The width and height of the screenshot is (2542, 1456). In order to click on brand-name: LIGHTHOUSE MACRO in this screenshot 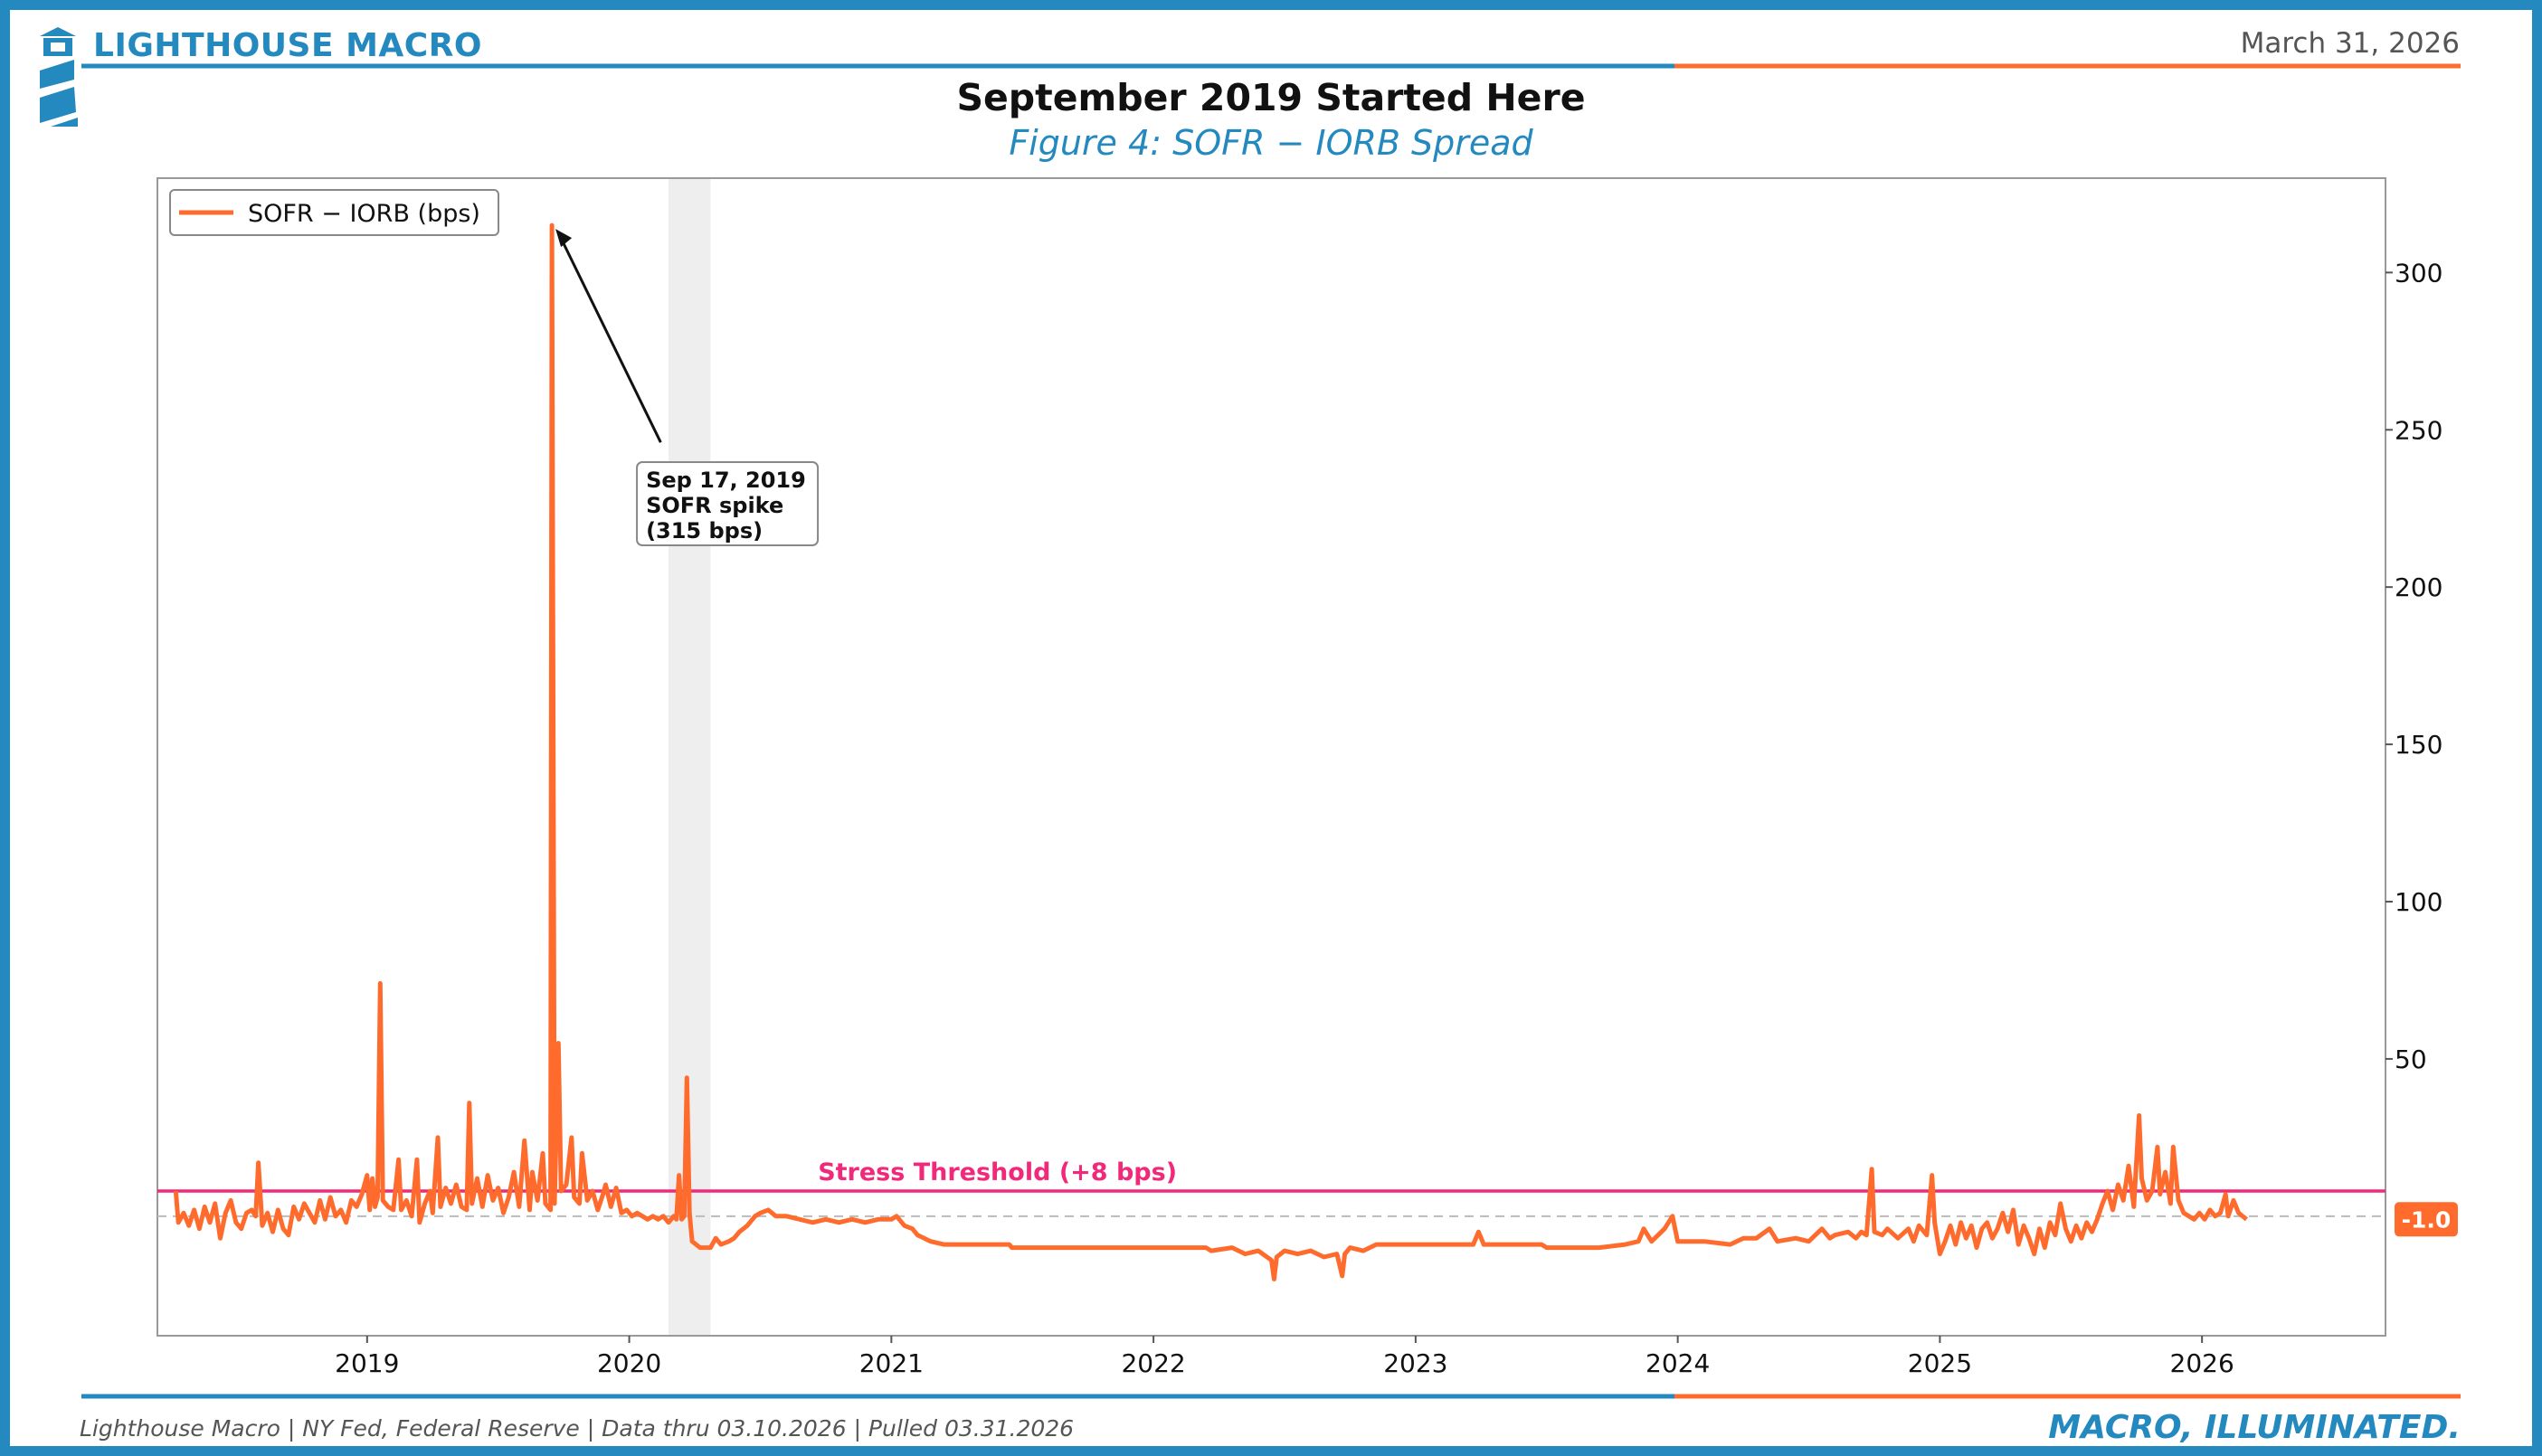, I will do `click(288, 45)`.